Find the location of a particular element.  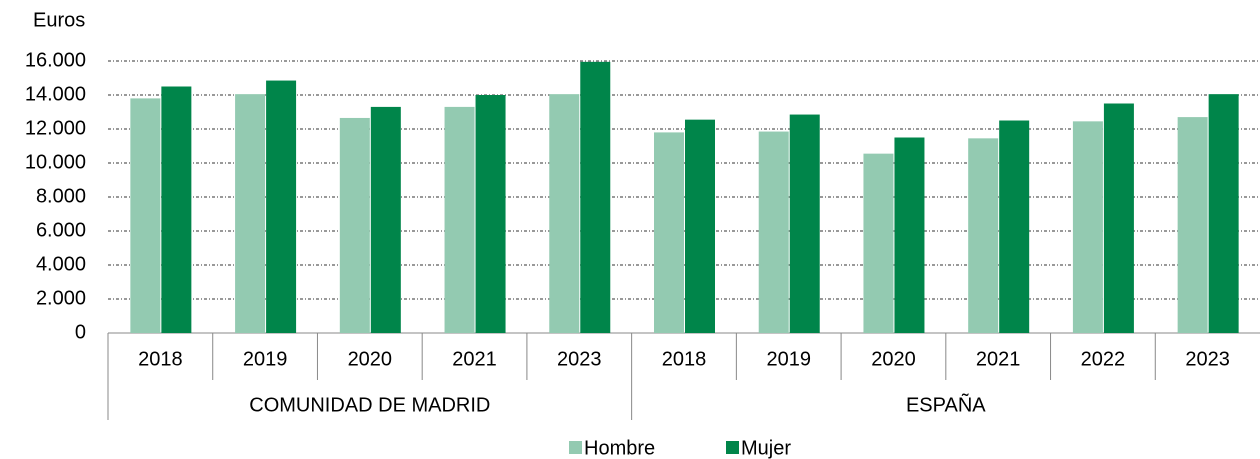

y-tick-label: 4.000 is located at coordinates (61, 264).